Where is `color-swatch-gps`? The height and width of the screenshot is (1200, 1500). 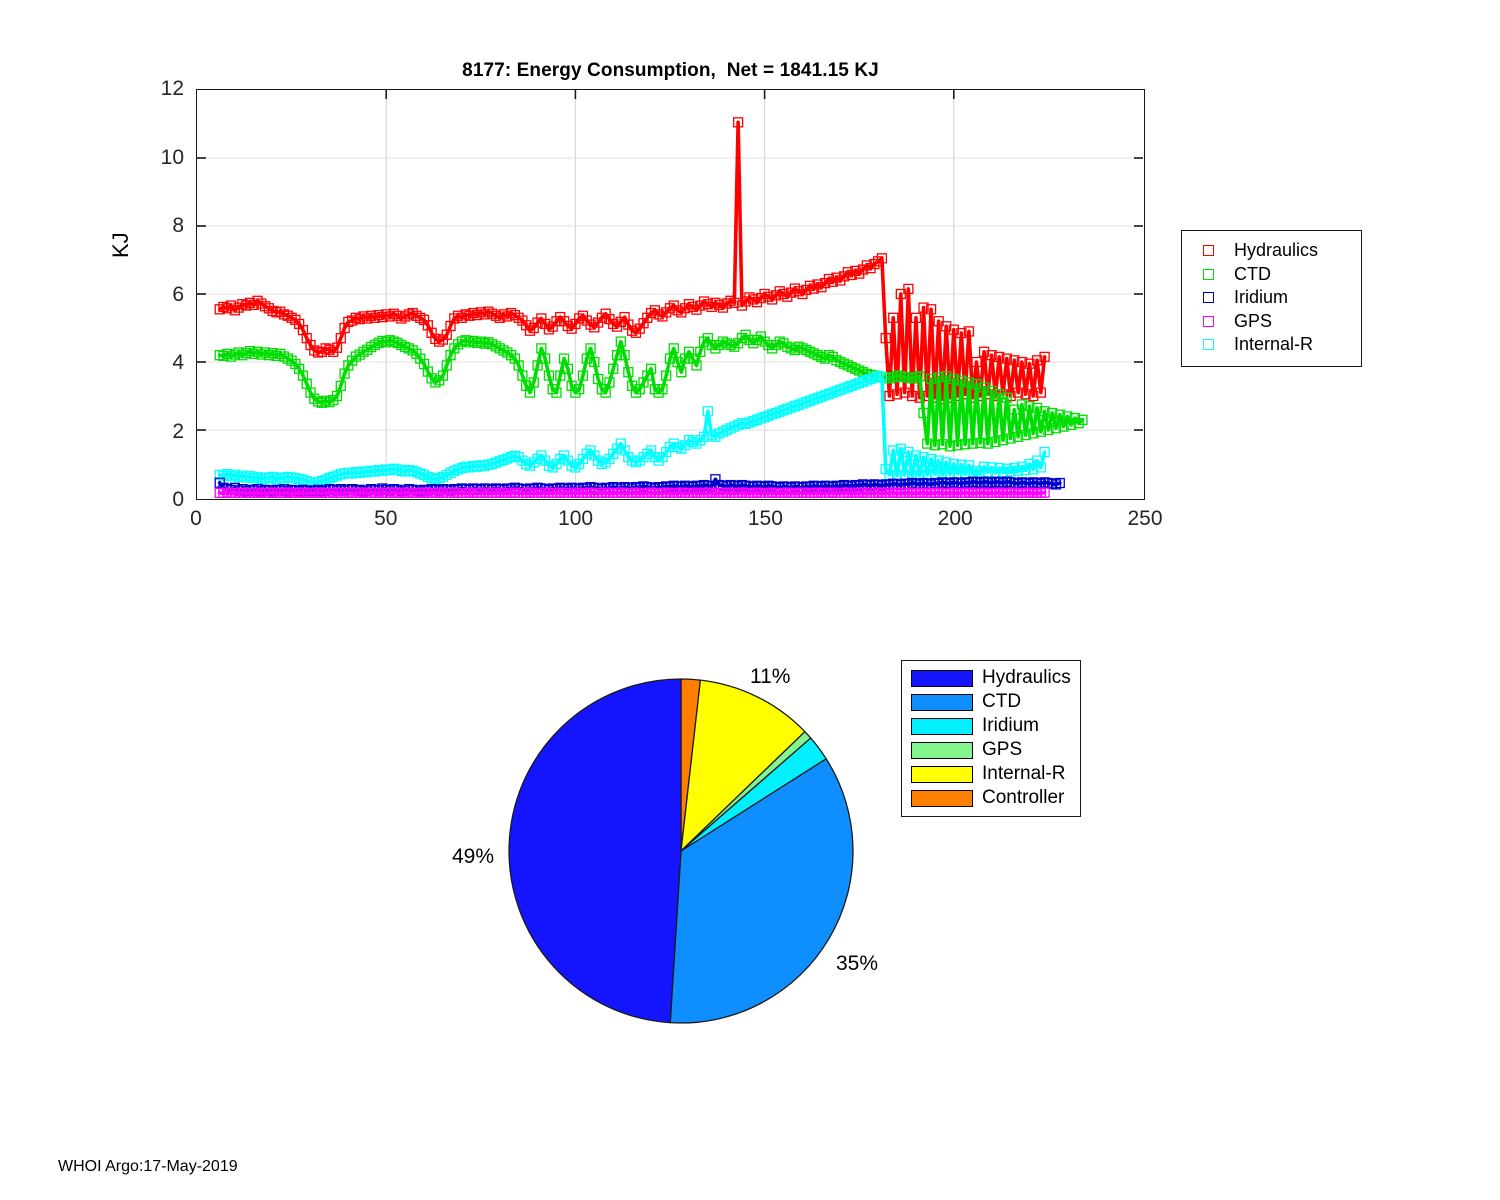 color-swatch-gps is located at coordinates (942, 750).